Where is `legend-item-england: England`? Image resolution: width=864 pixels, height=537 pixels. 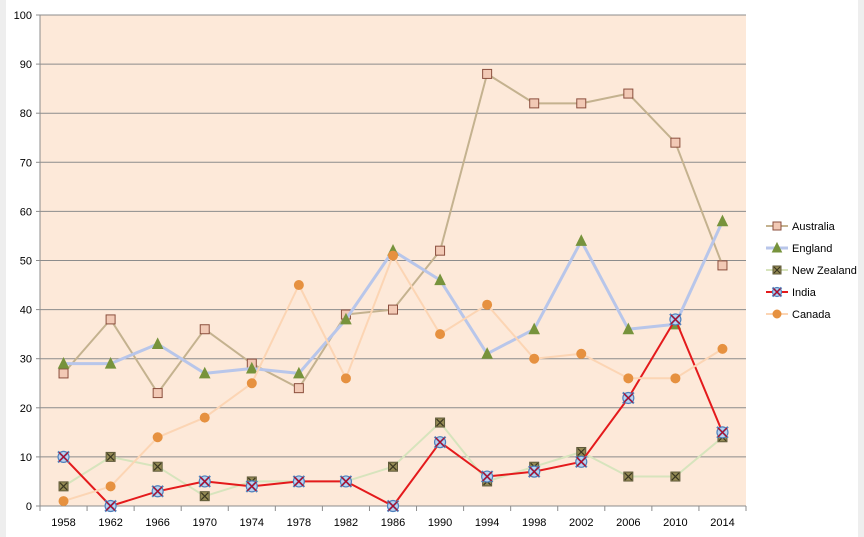
legend-item-england: England is located at coordinates (799, 248).